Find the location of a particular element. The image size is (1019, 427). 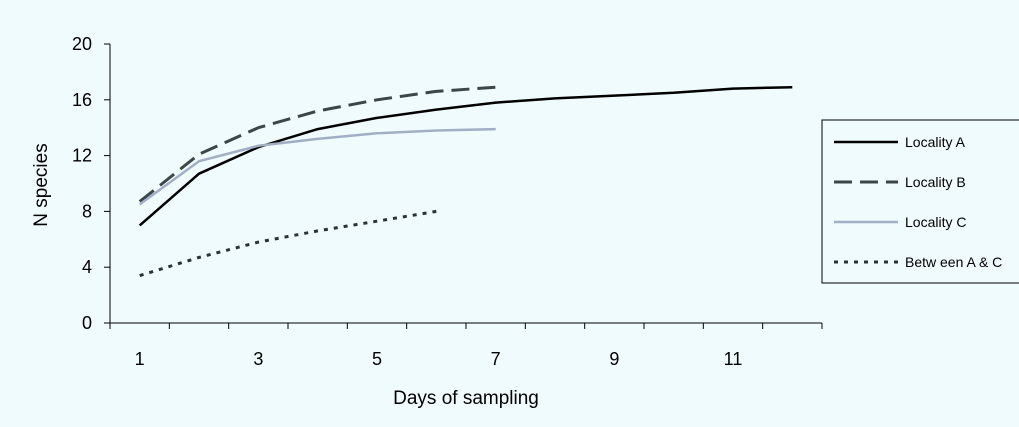

legend-label: Locality A is located at coordinates (935, 142).